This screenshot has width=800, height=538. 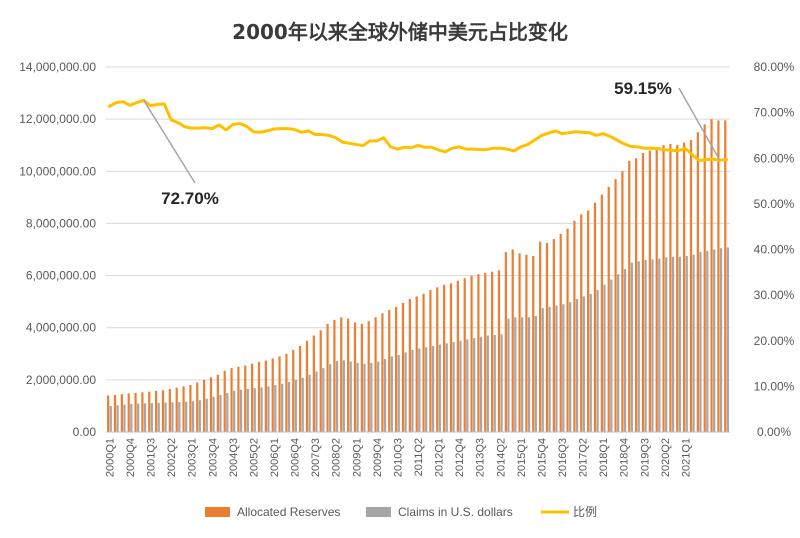 I want to click on left-axis-tick-label: 0.00, so click(x=85, y=432).